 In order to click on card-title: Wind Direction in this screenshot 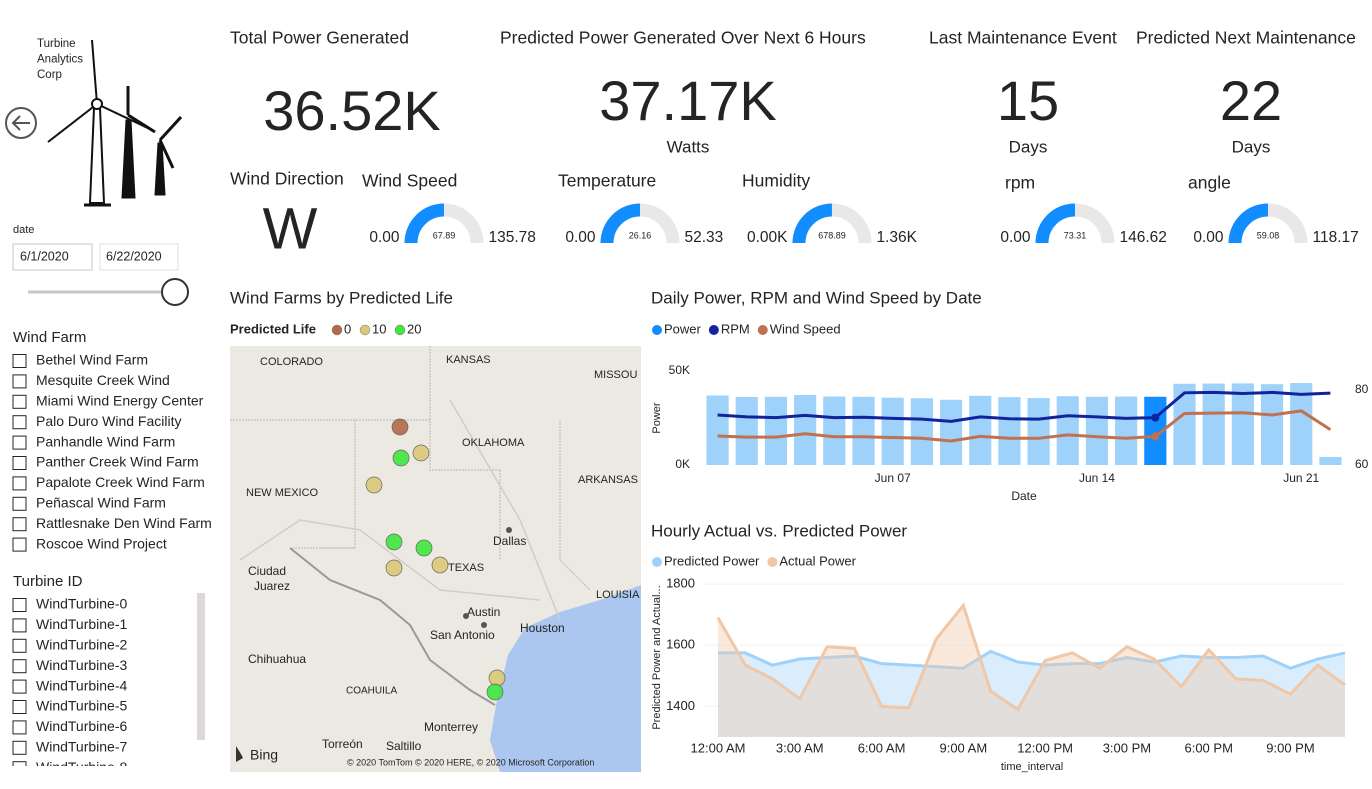, I will do `click(287, 179)`.